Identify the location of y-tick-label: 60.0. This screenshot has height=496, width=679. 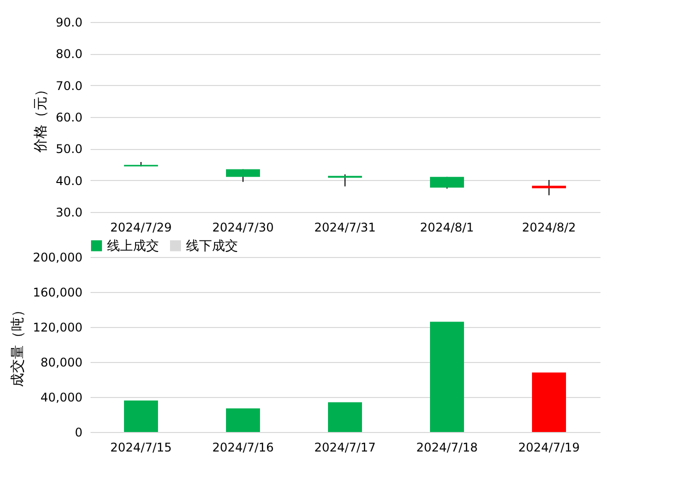
(69, 117).